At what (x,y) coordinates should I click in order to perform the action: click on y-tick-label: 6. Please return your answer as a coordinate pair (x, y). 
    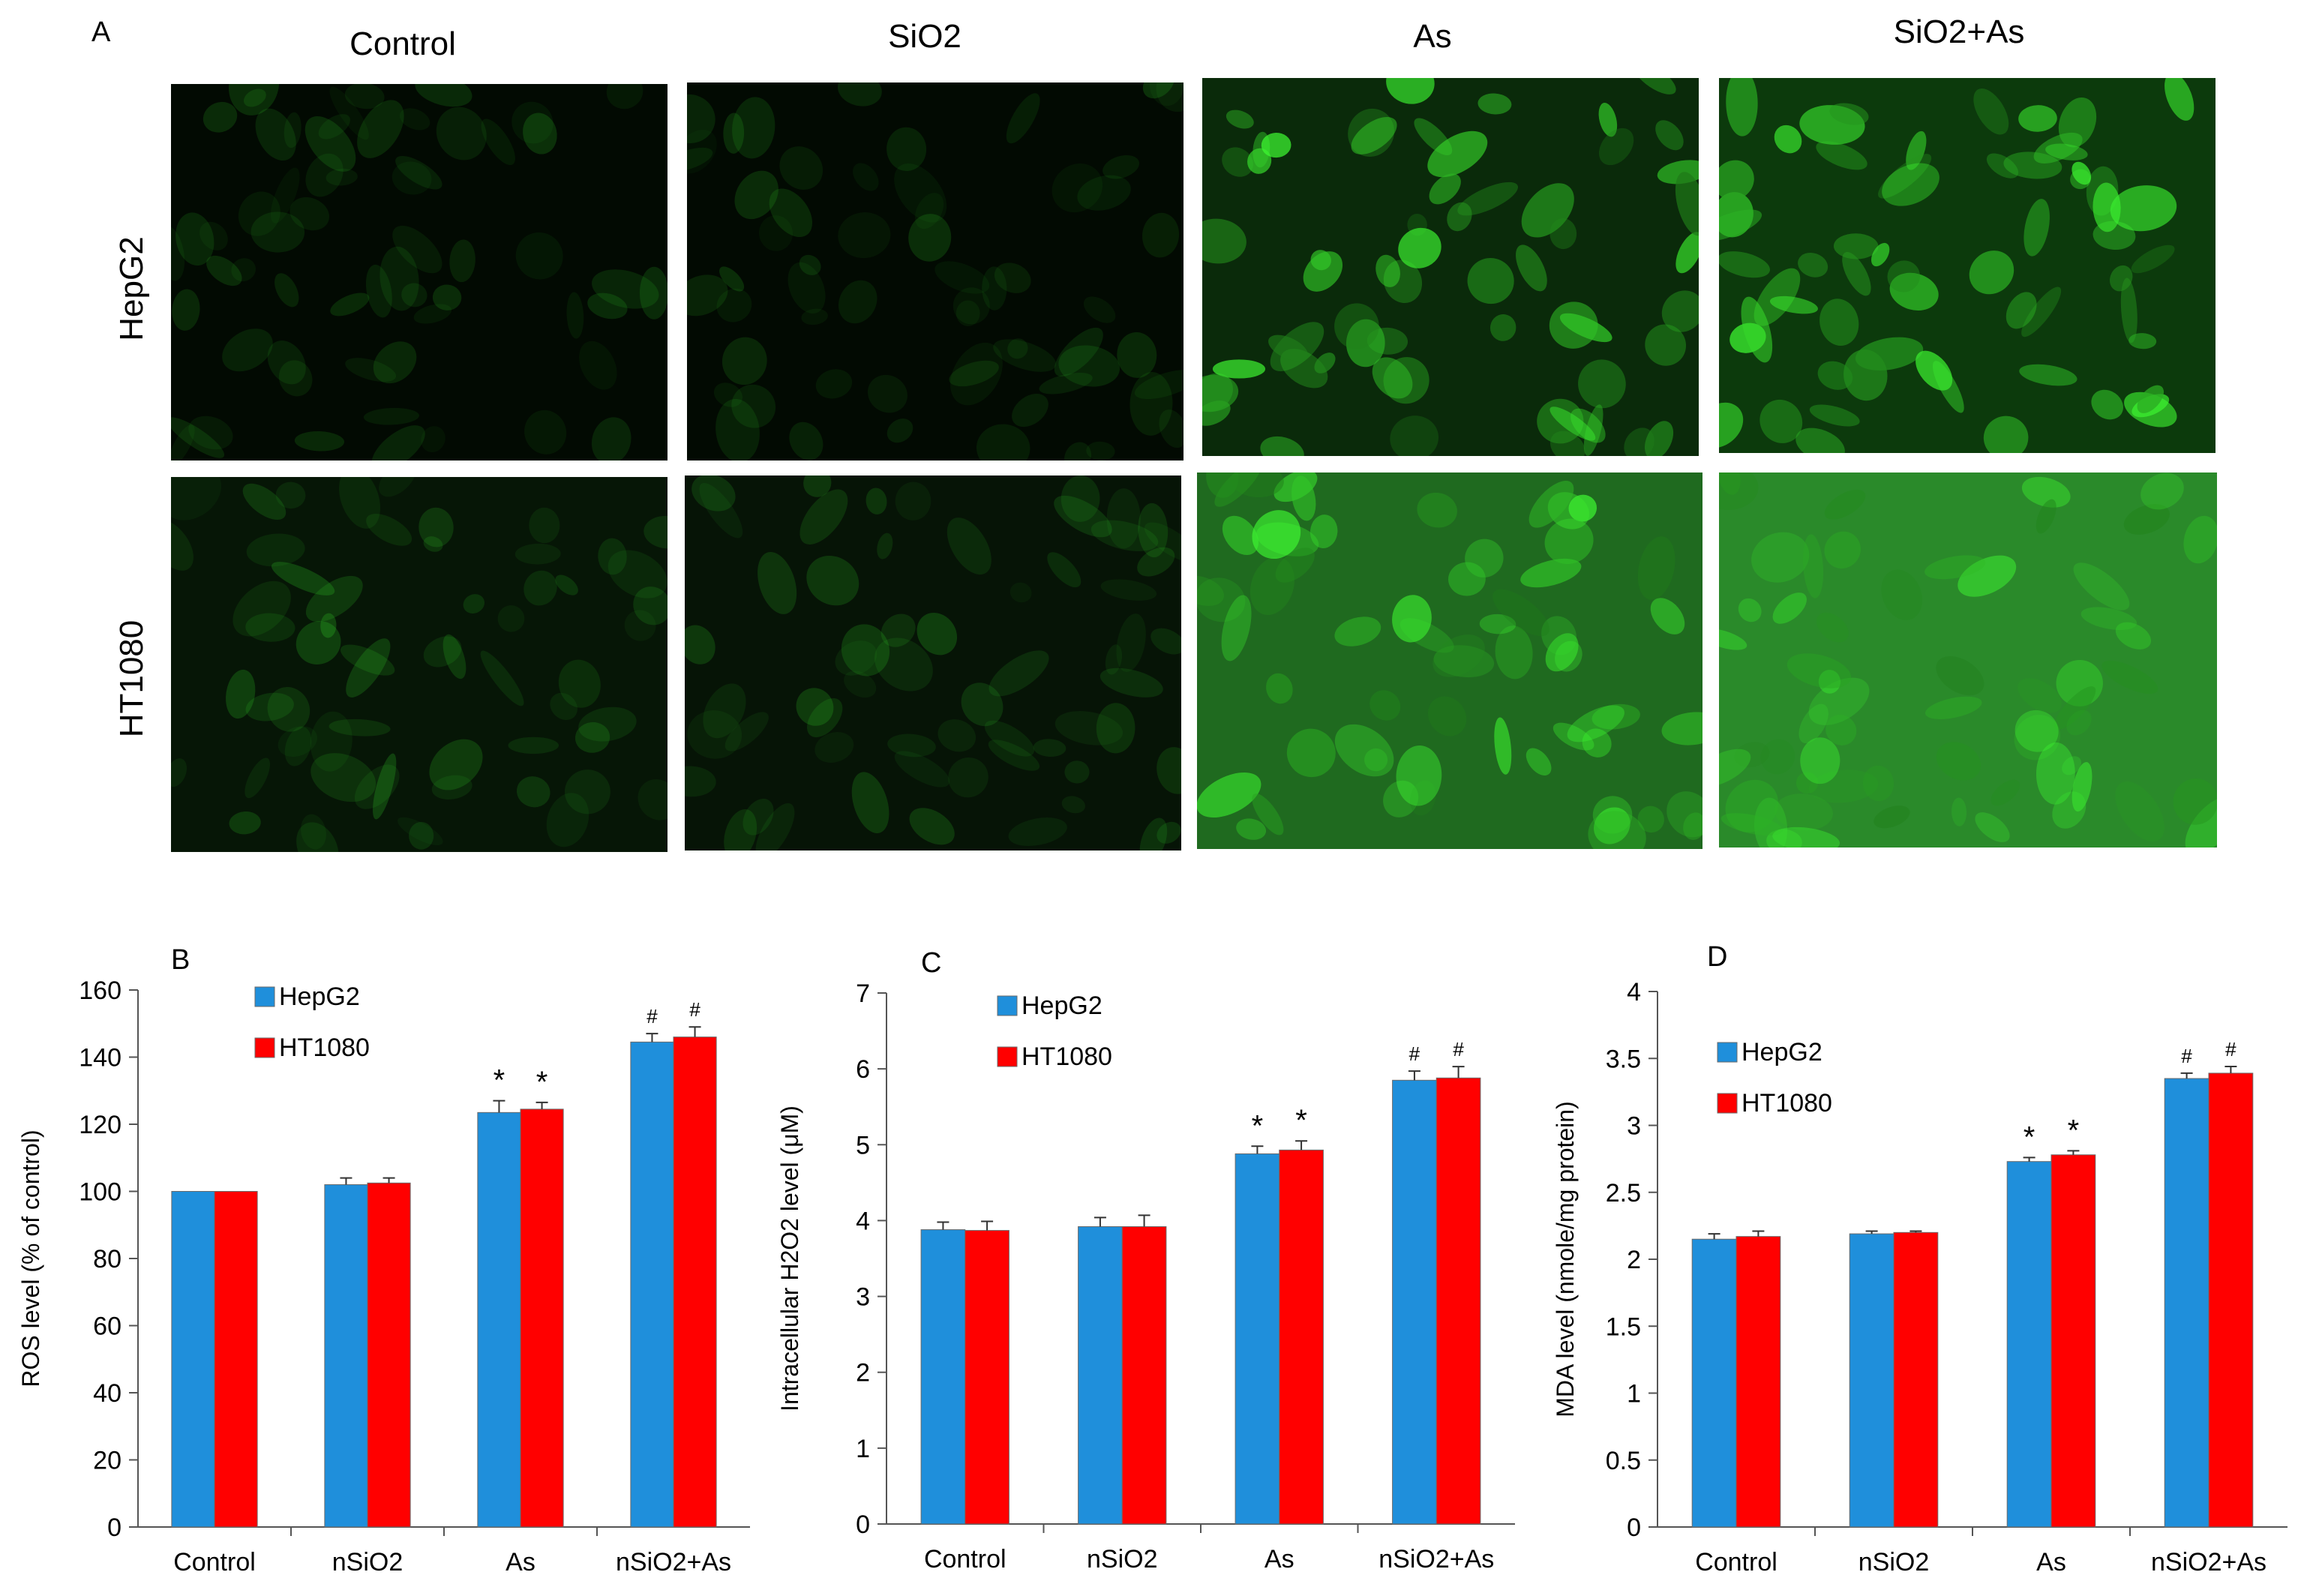
    Looking at the image, I should click on (863, 1069).